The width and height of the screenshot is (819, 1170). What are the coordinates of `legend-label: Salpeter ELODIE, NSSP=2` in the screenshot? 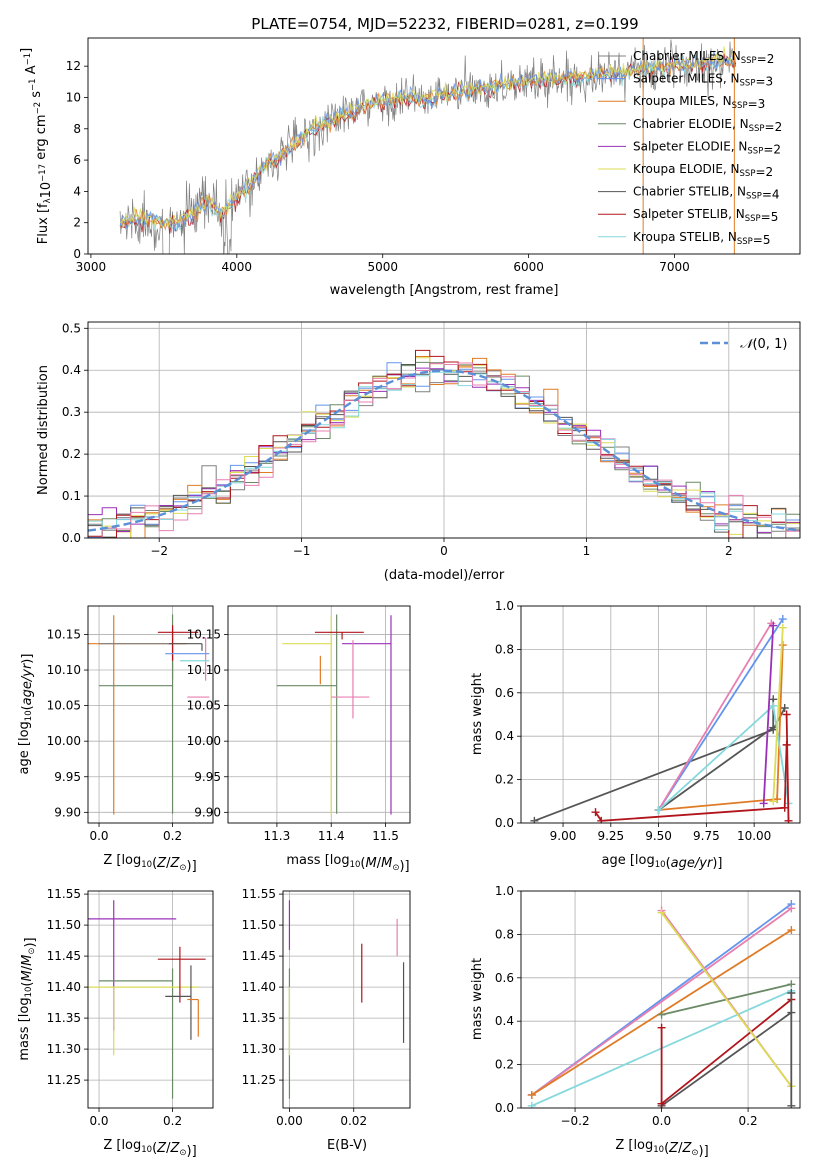 It's located at (707, 147).